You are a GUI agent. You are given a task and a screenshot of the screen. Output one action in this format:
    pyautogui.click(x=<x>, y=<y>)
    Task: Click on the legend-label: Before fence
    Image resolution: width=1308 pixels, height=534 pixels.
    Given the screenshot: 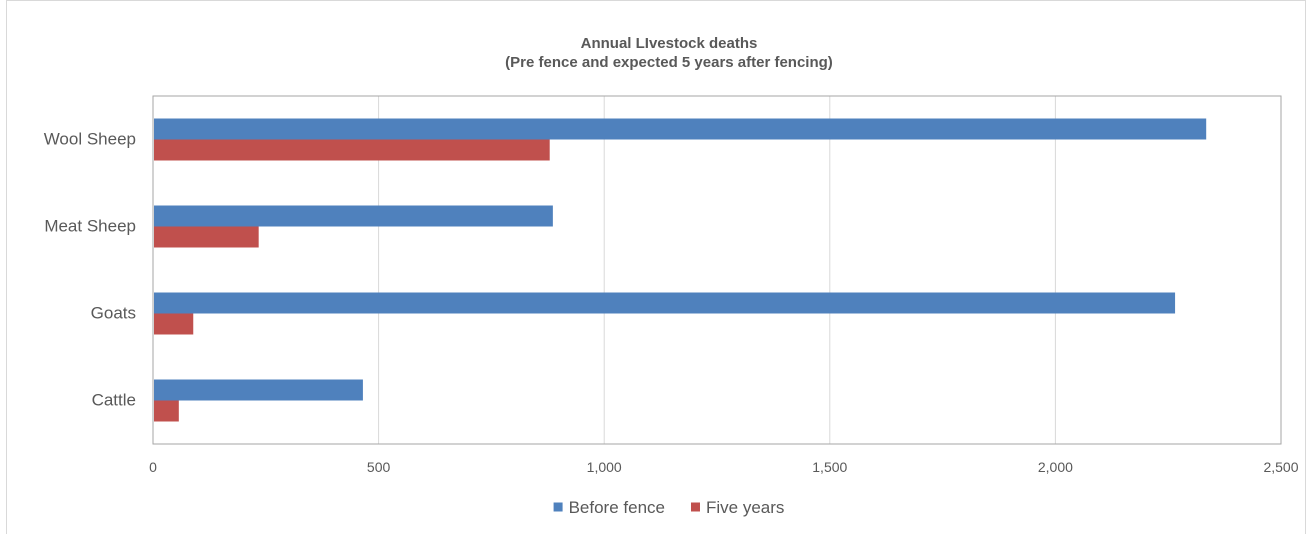 What is the action you would take?
    pyautogui.click(x=617, y=507)
    